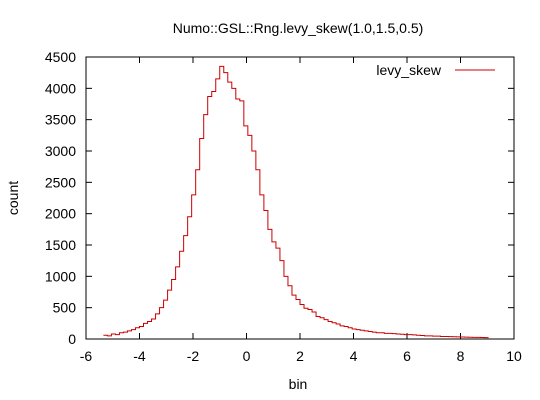 The image size is (540, 400). Describe the element at coordinates (461, 356) in the screenshot. I see `x-tick-label: 8` at that location.